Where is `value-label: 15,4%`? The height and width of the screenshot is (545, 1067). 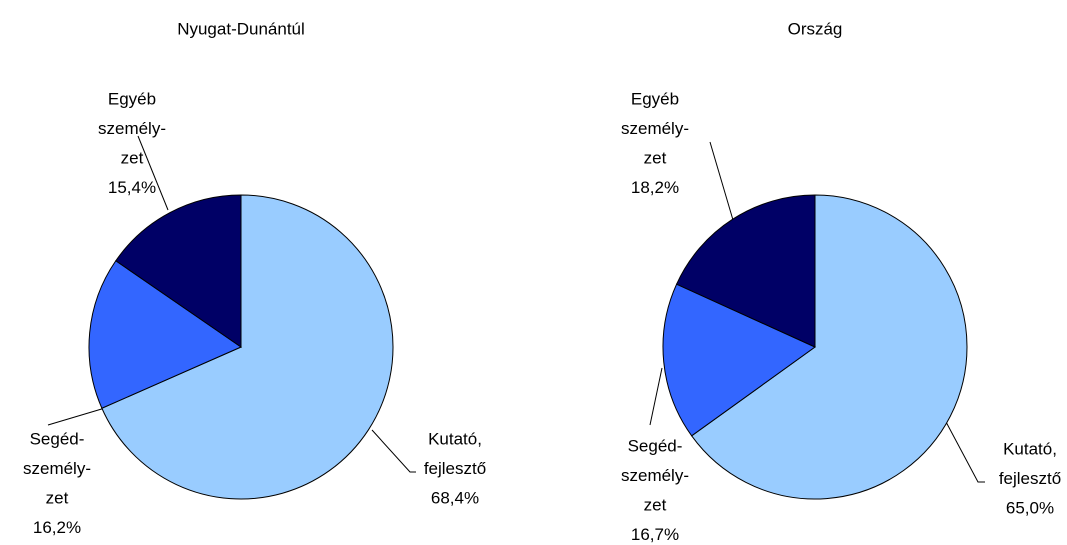 value-label: 15,4% is located at coordinates (132, 187).